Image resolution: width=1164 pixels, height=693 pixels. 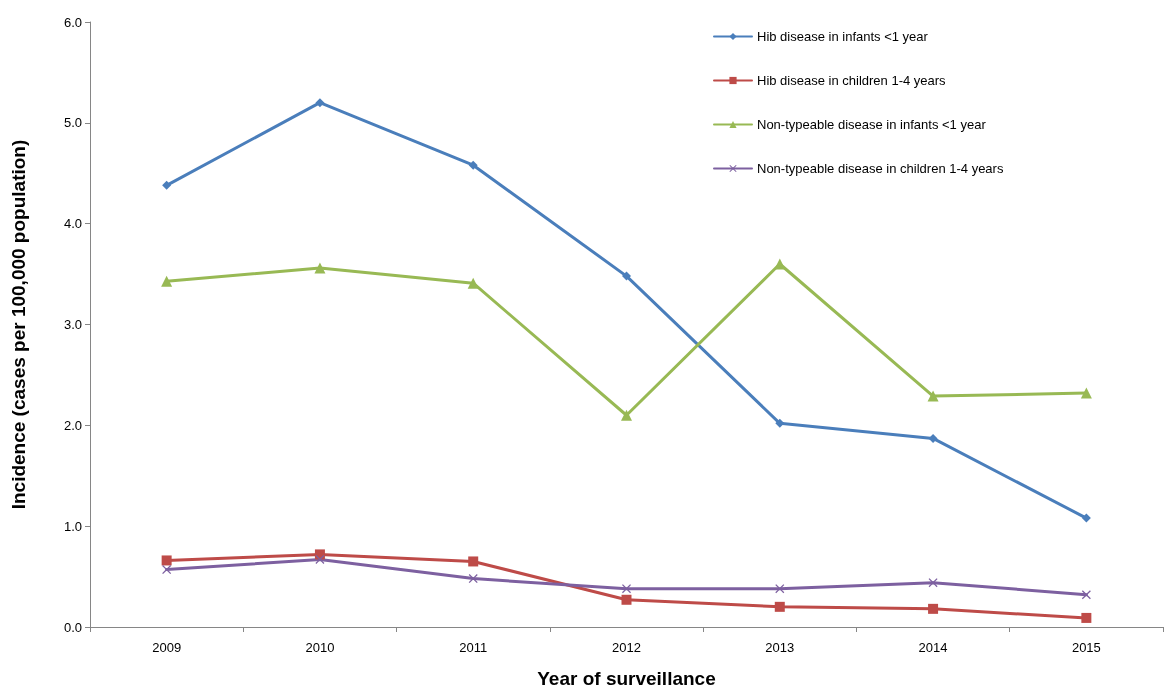 I want to click on x-tick-label: 2012, so click(x=626, y=647).